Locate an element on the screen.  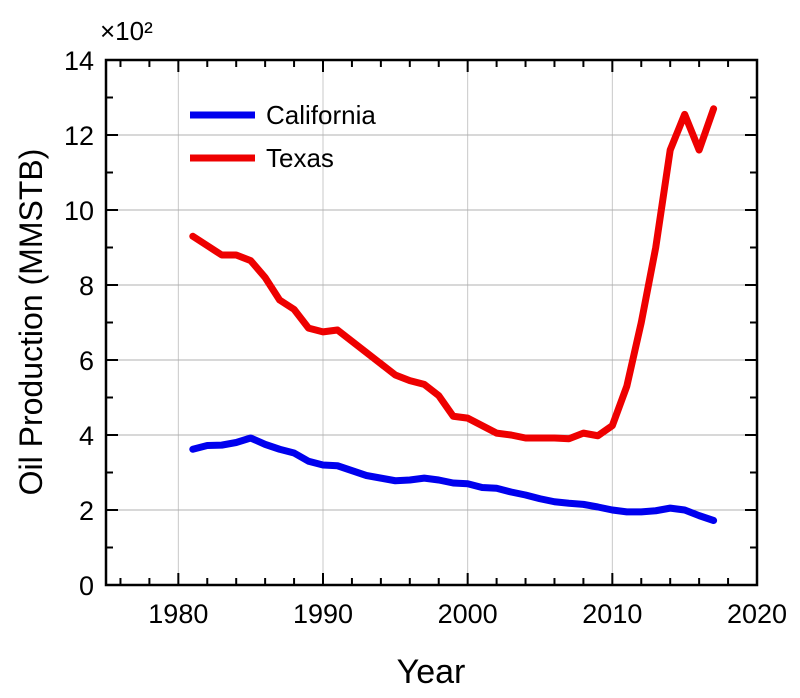
x-tick-label: 1980 is located at coordinates (178, 614).